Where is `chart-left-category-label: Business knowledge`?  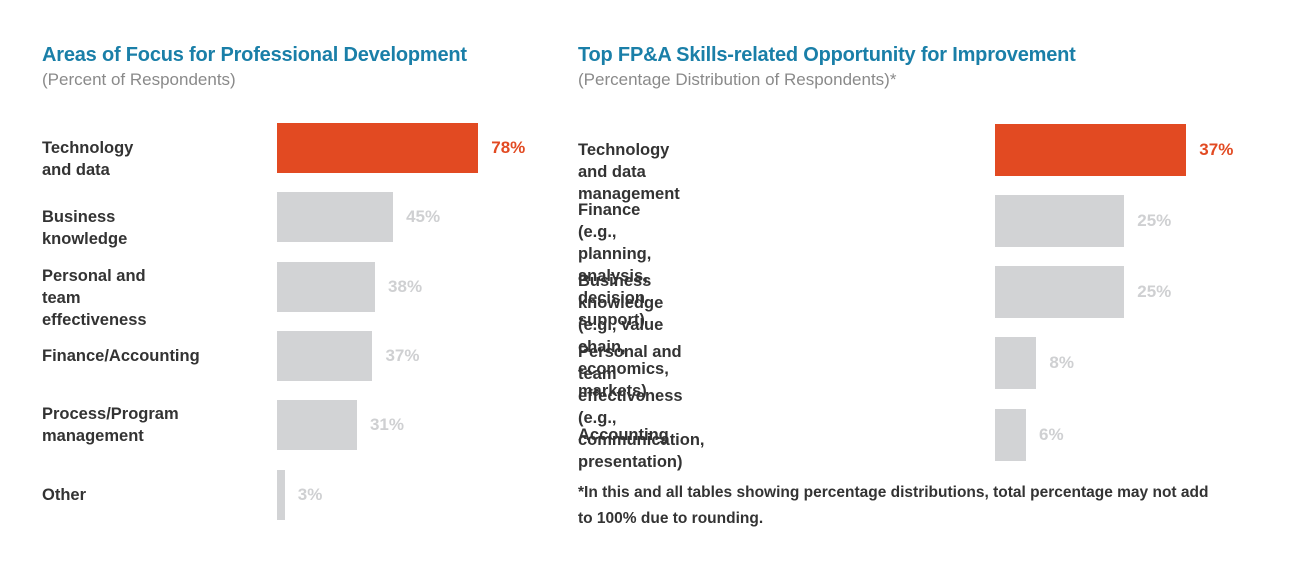
chart-left-category-label: Business knowledge is located at coordinates (85, 228).